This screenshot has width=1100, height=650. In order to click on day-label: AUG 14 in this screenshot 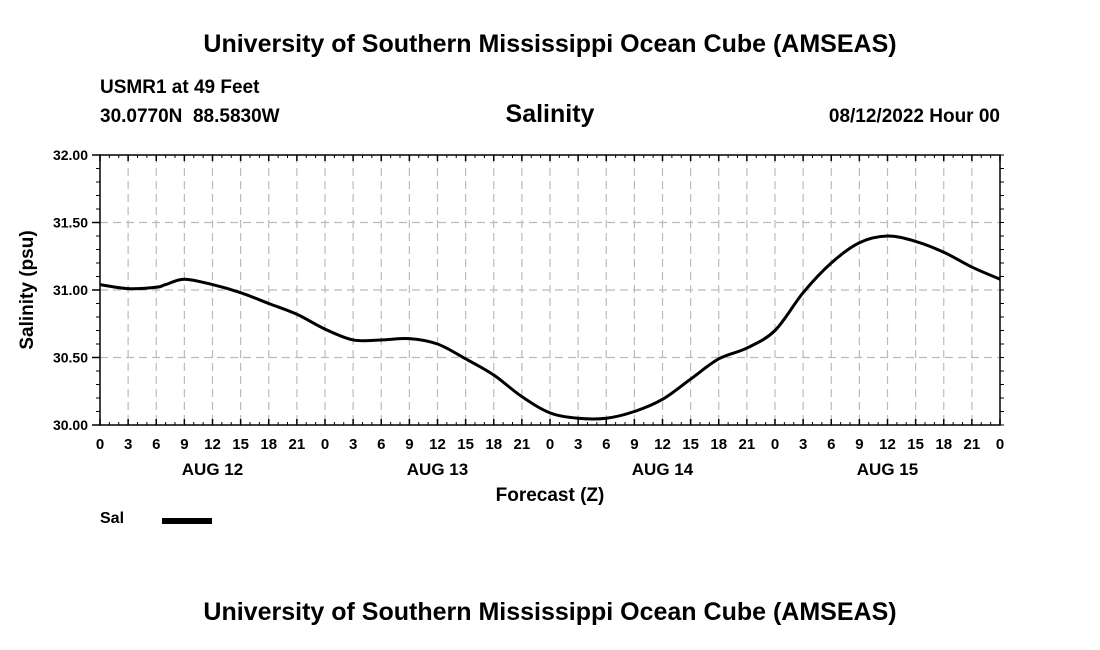, I will do `click(663, 469)`.